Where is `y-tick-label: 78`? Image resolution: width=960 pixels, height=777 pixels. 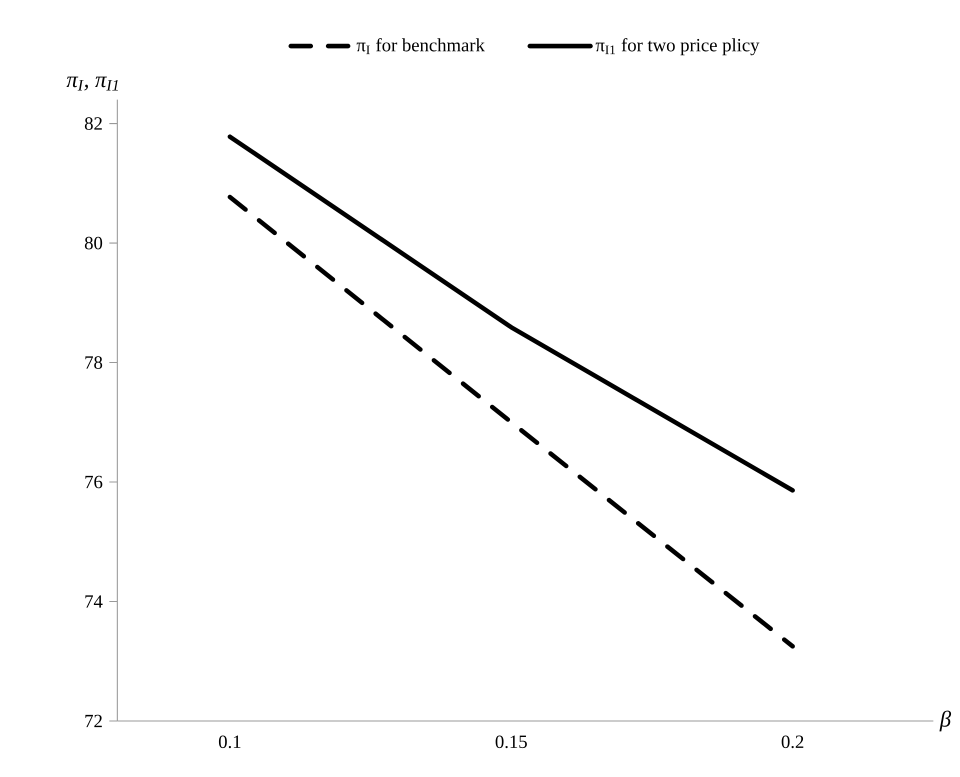
y-tick-label: 78 is located at coordinates (93, 362).